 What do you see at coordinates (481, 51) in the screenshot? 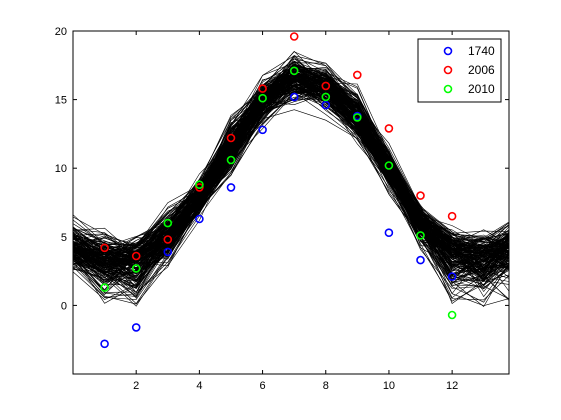
I see `legend-label-1740: 1740` at bounding box center [481, 51].